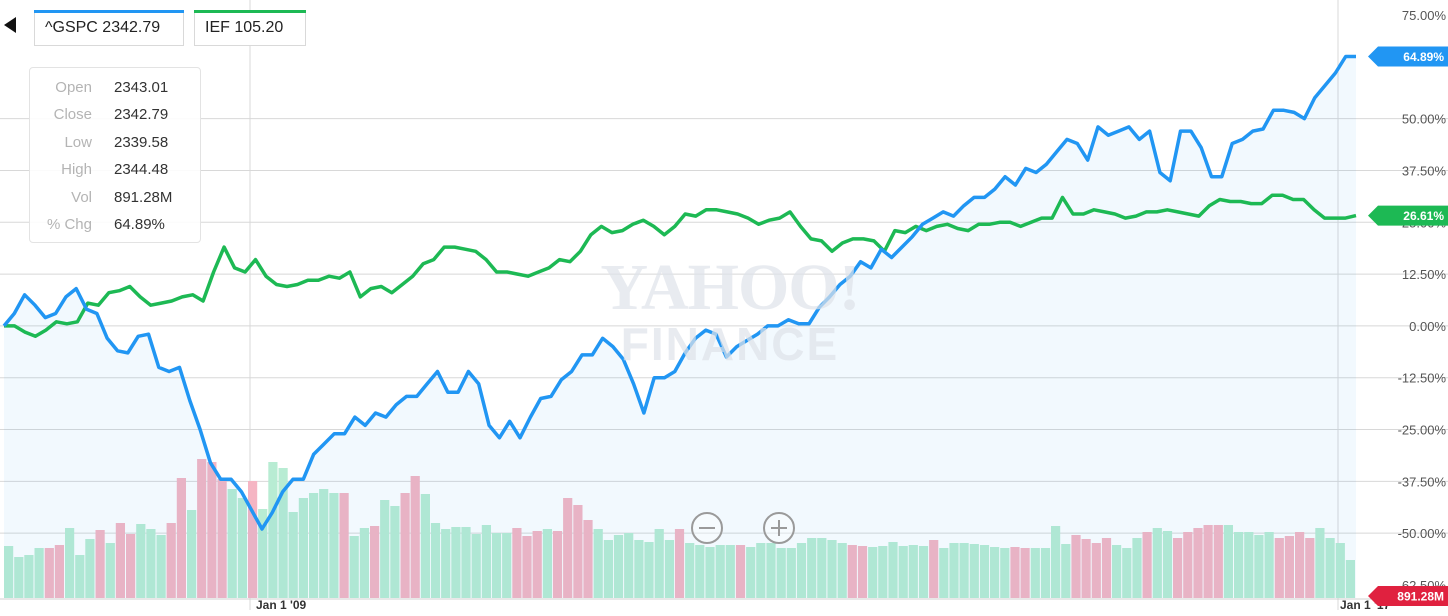  Describe the element at coordinates (1423, 57) in the screenshot. I see `gspc-end-badge-text: 64.89%` at that location.